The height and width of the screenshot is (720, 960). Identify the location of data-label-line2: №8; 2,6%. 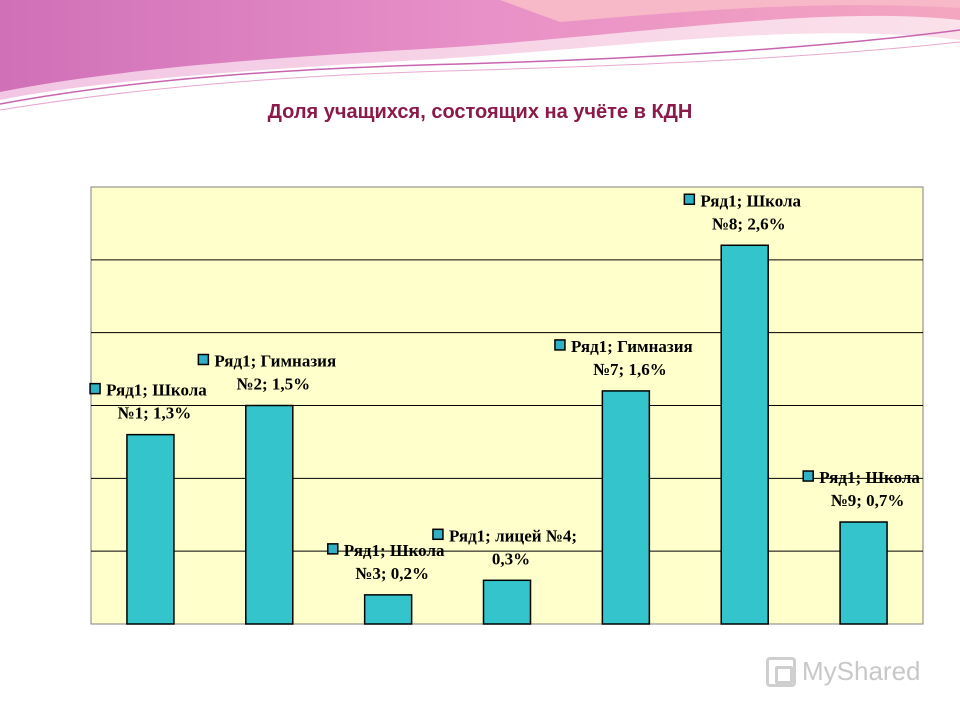
(749, 223).